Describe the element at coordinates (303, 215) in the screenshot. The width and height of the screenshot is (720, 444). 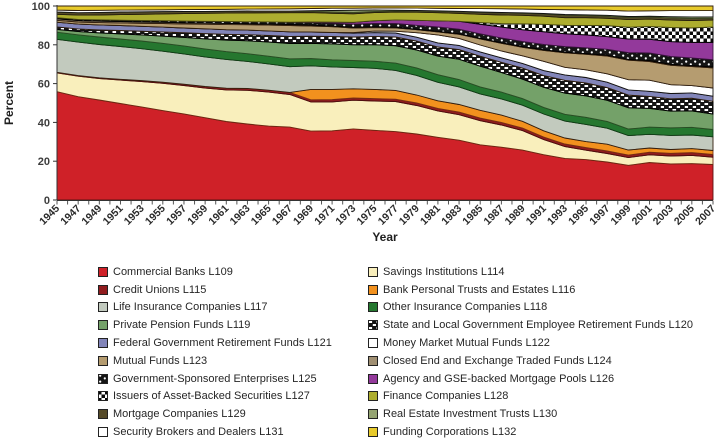
I see `x-tick-label: 1969` at that location.